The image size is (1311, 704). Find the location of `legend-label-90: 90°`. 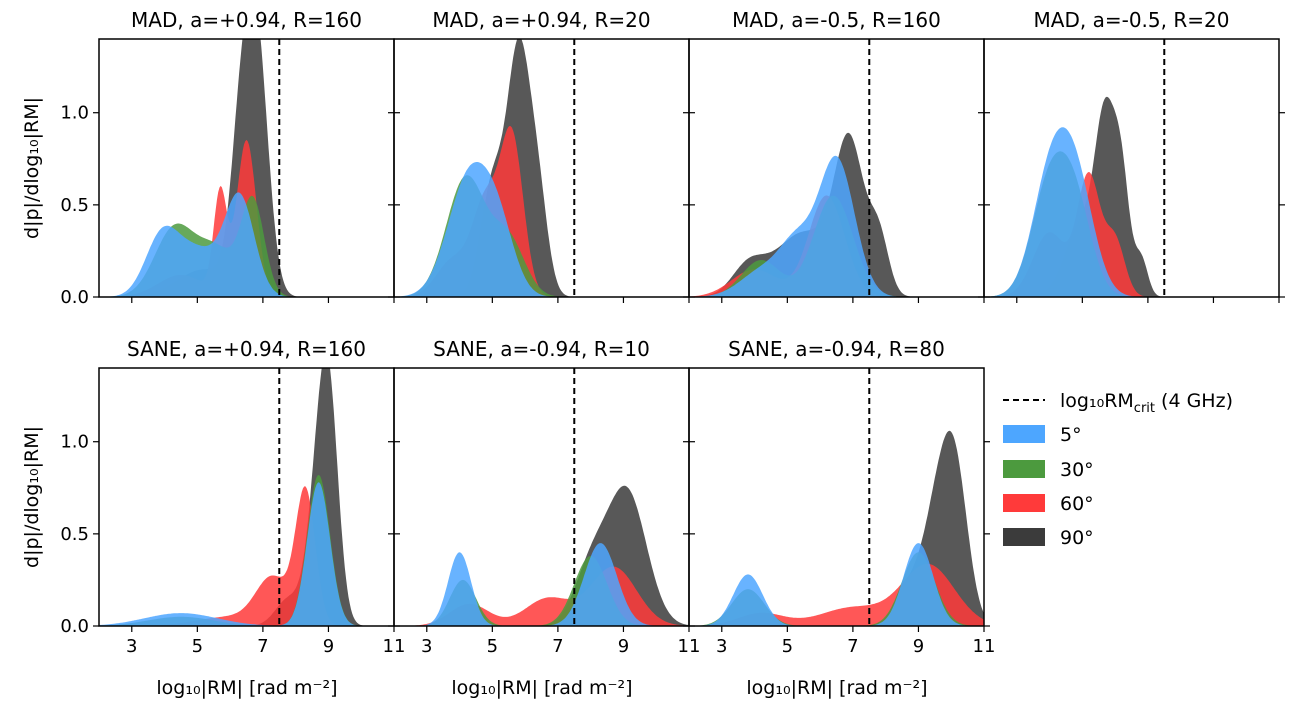

legend-label-90: 90° is located at coordinates (1077, 538).